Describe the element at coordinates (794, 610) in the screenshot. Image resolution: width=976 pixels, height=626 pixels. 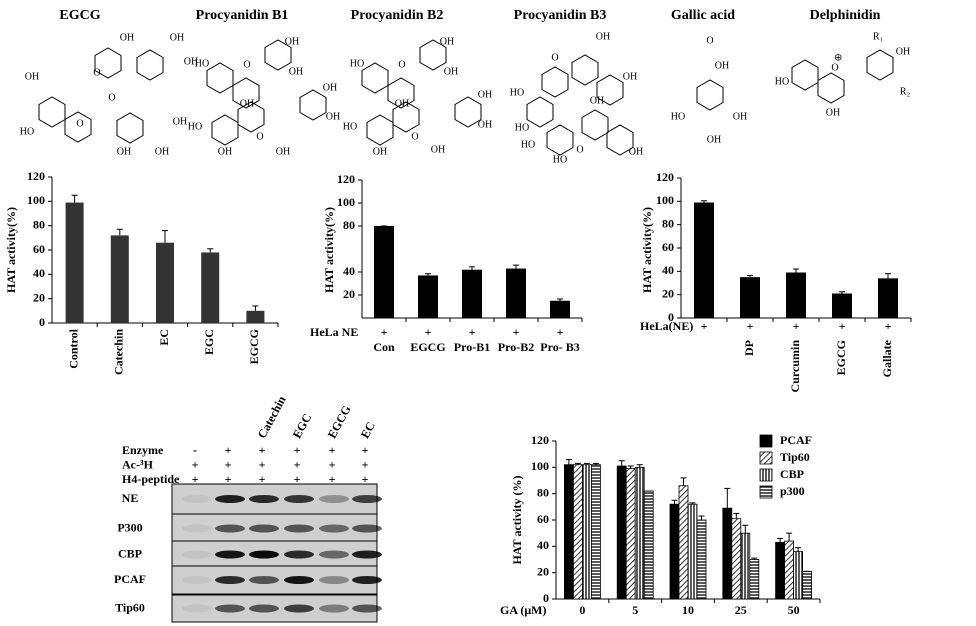
I see `x-tick-label: 50` at that location.